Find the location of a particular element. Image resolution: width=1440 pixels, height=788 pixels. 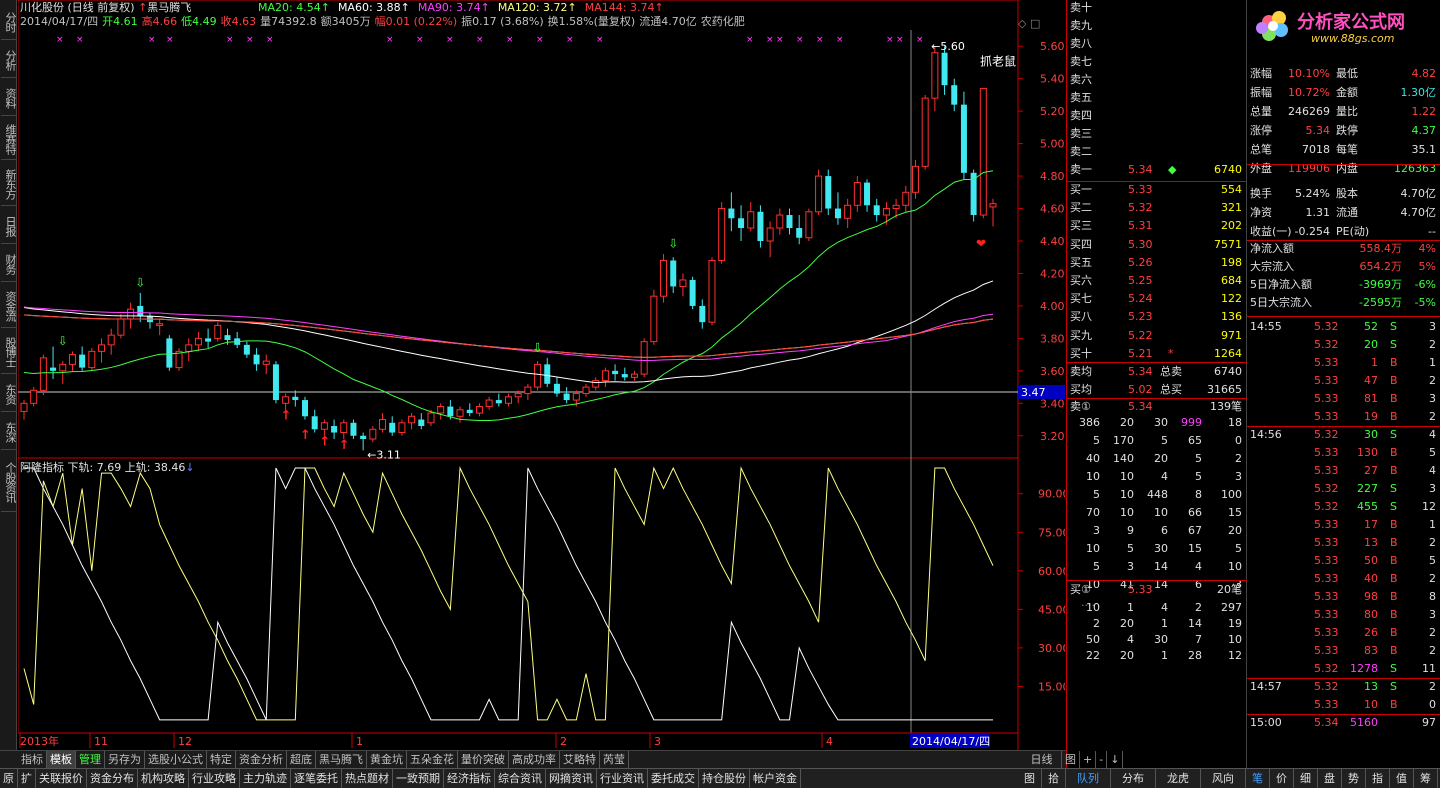

right-tab-2: 龙虎 is located at coordinates (1178, 778).